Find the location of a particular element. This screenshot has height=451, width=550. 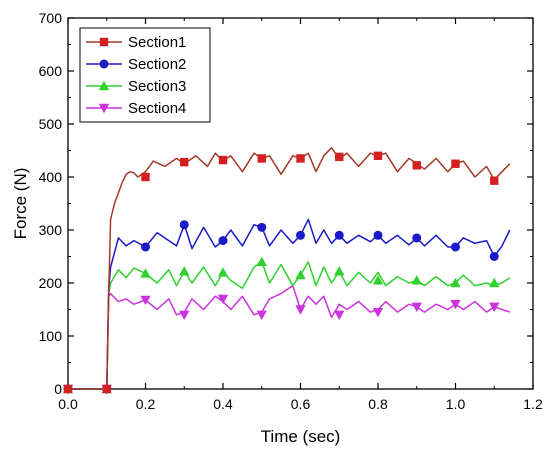

y-tick-label: 300 is located at coordinates (51, 230).